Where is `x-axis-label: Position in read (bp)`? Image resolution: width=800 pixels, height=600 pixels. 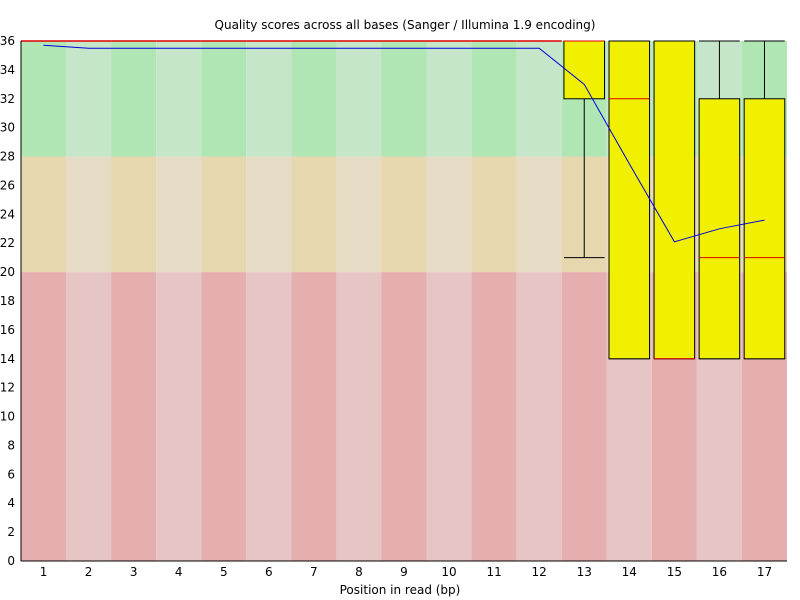 x-axis-label: Position in read (bp) is located at coordinates (400, 590).